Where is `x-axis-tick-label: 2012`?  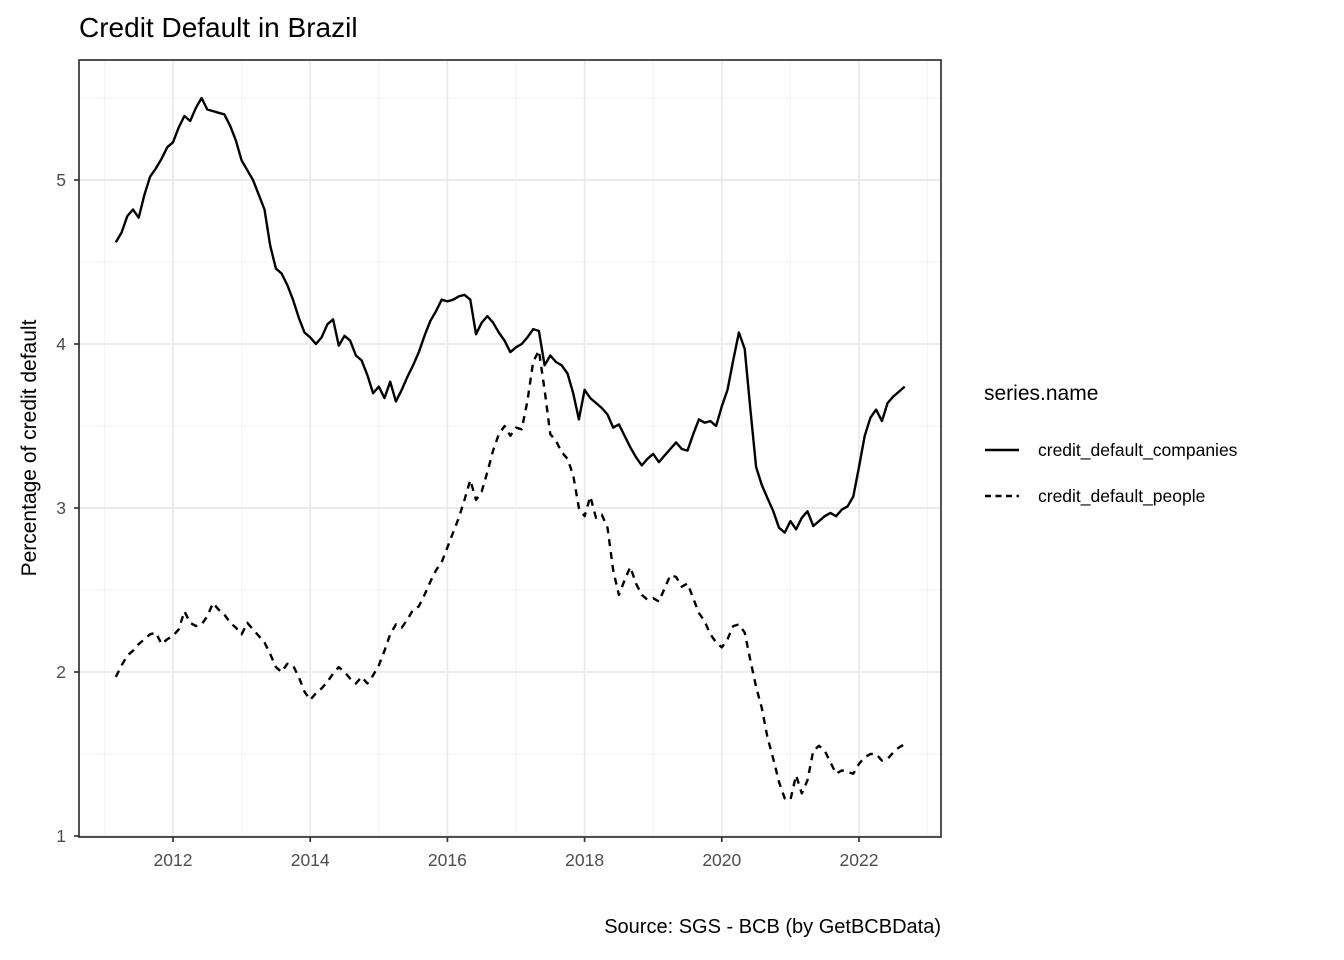
x-axis-tick-label: 2012 is located at coordinates (173, 860).